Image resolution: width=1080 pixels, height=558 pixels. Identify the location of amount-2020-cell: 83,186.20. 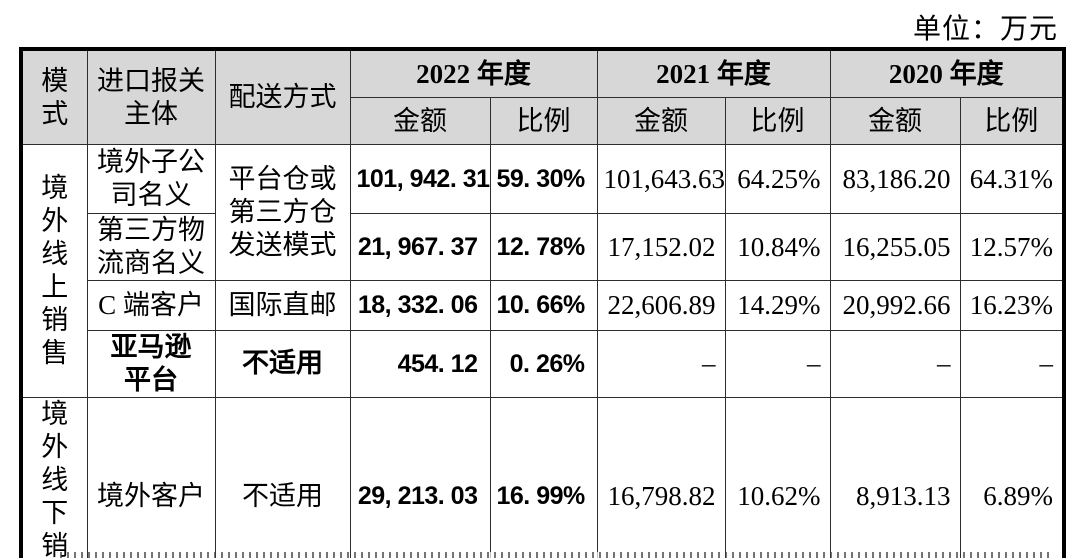
(895, 179).